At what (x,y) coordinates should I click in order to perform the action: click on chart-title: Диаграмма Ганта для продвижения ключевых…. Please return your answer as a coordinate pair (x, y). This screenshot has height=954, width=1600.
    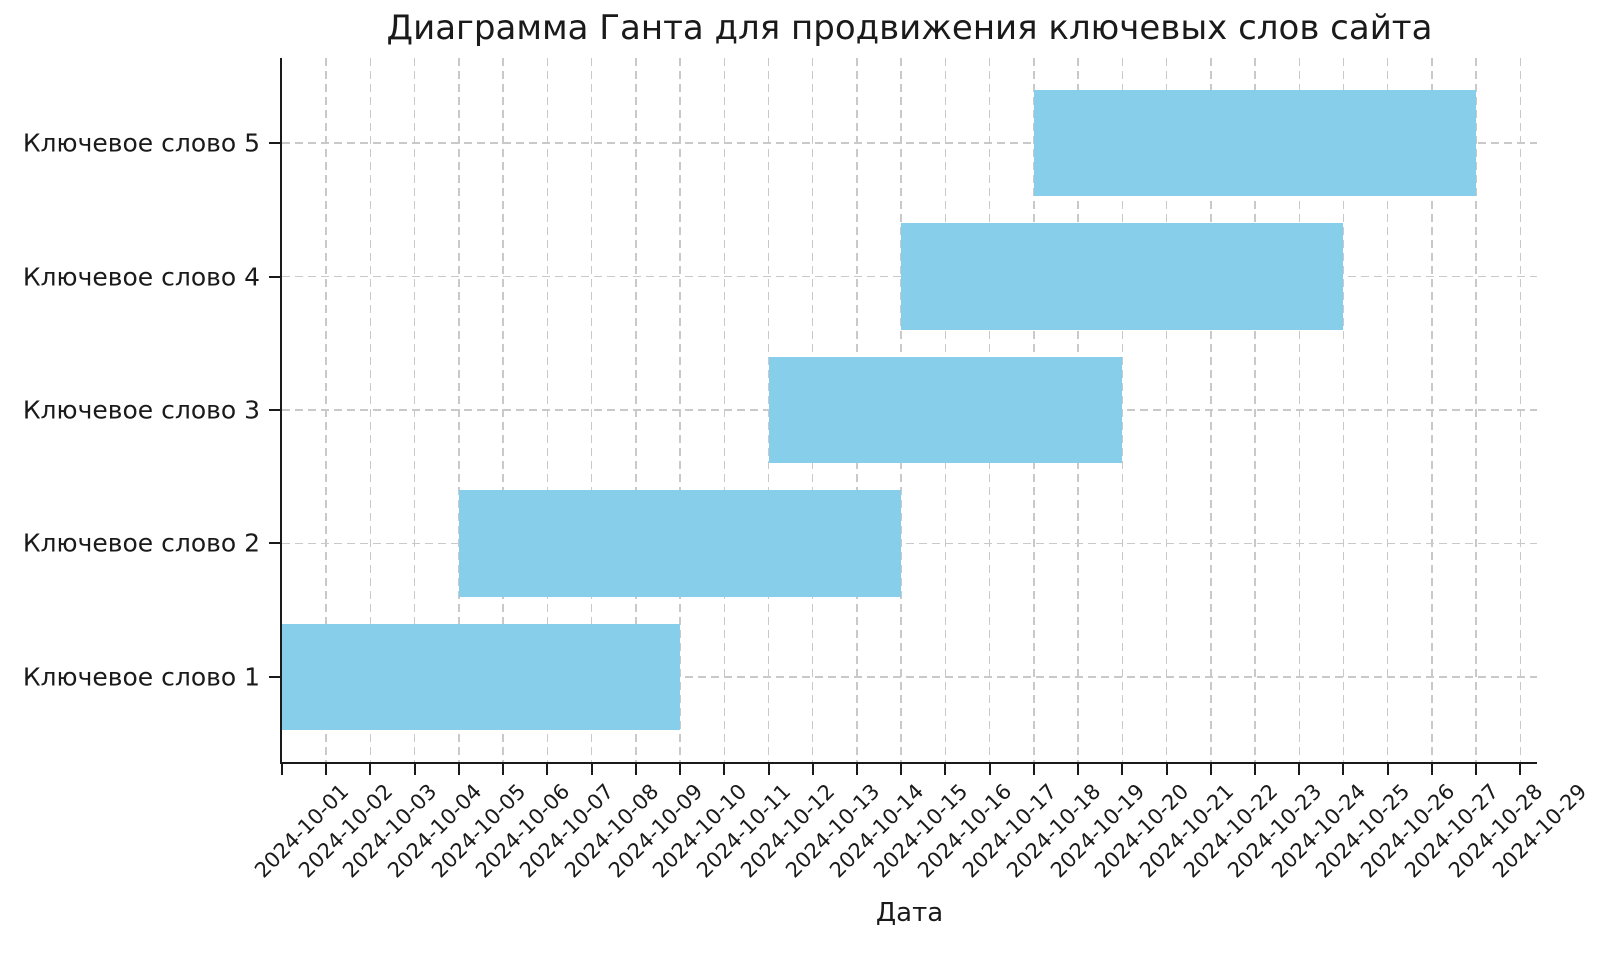
    Looking at the image, I should click on (909, 28).